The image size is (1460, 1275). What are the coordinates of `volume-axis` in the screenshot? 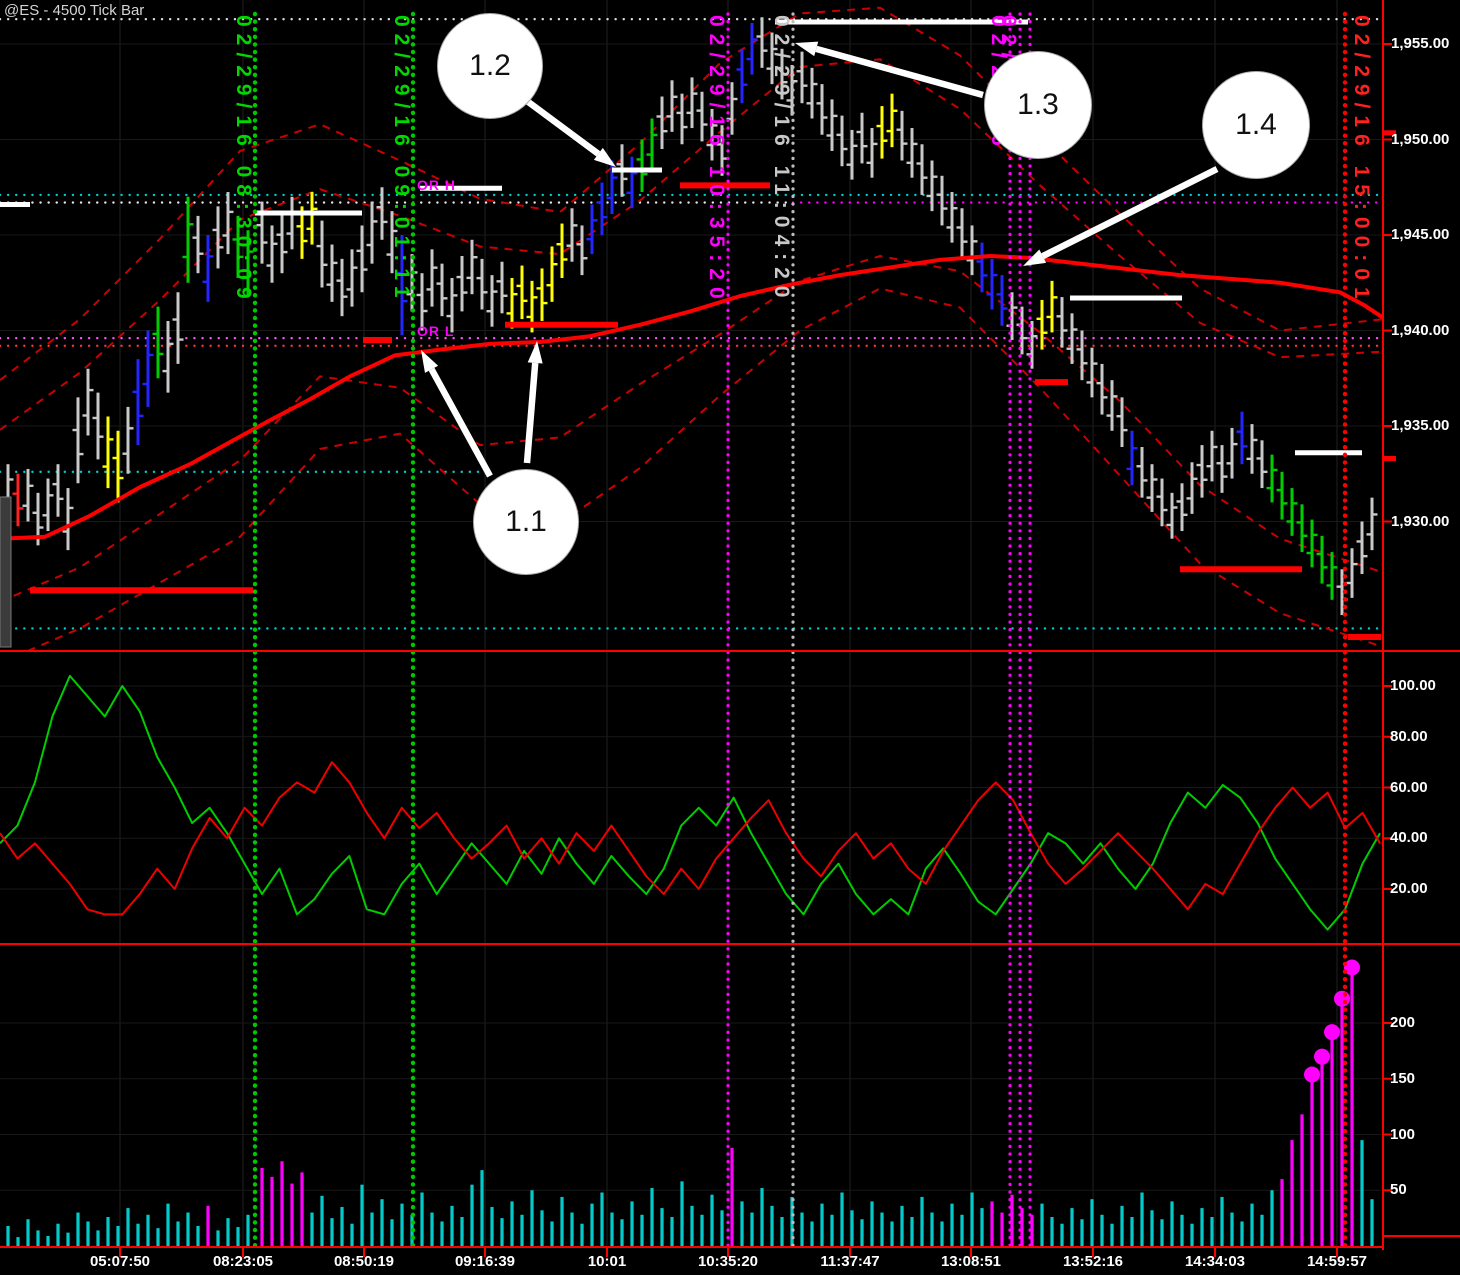 It's located at (1421, 1090).